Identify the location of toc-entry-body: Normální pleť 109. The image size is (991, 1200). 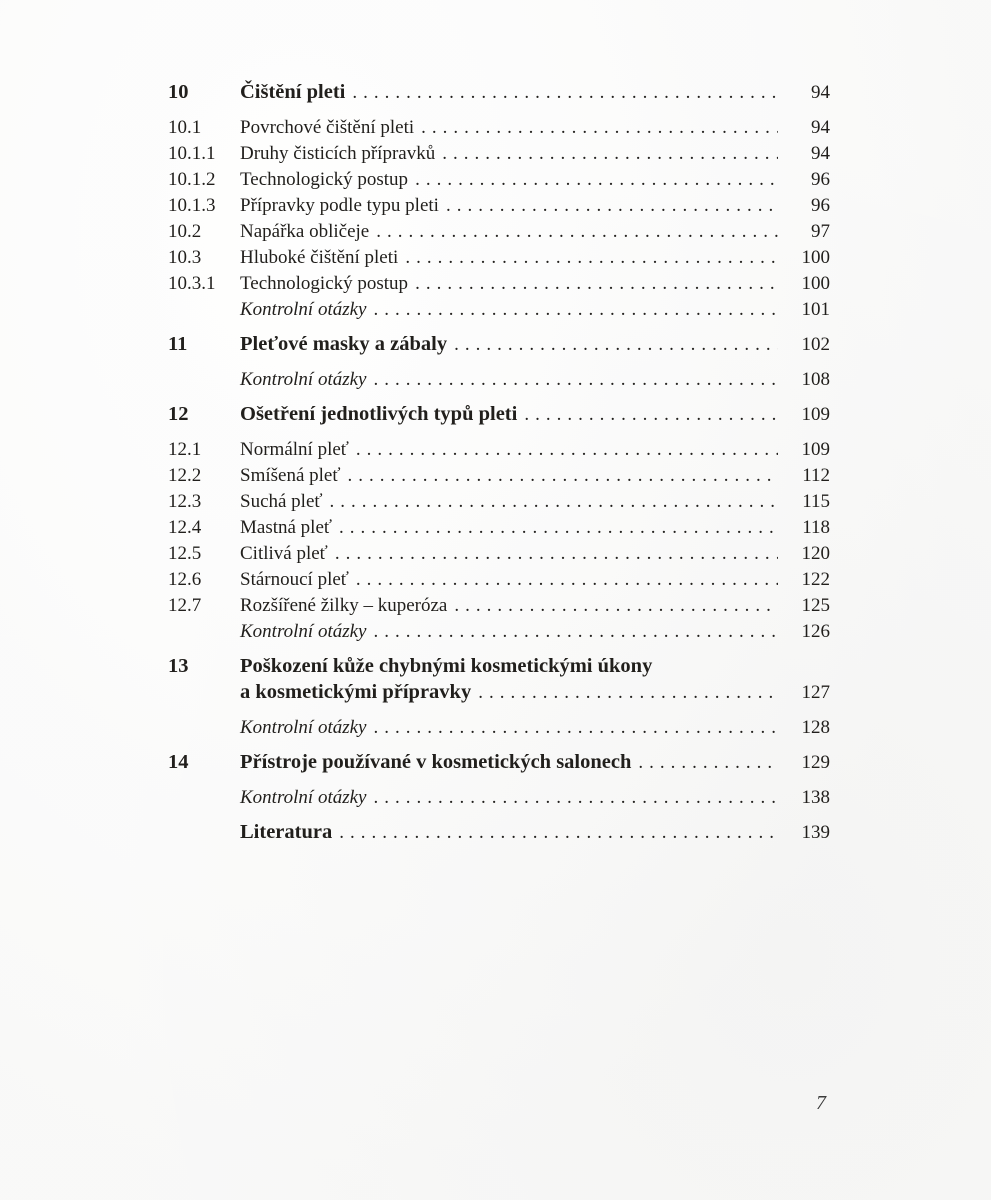
(535, 450).